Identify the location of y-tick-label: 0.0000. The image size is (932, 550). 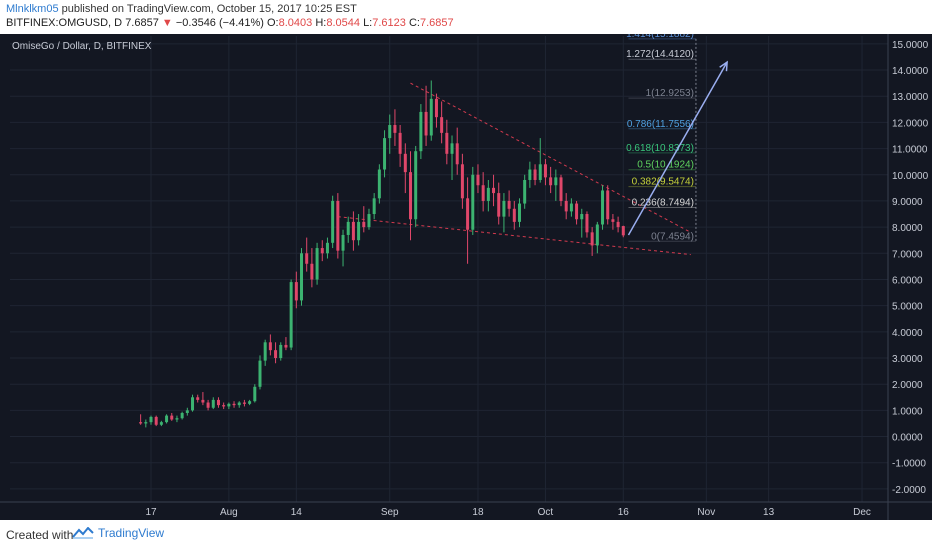
(907, 438).